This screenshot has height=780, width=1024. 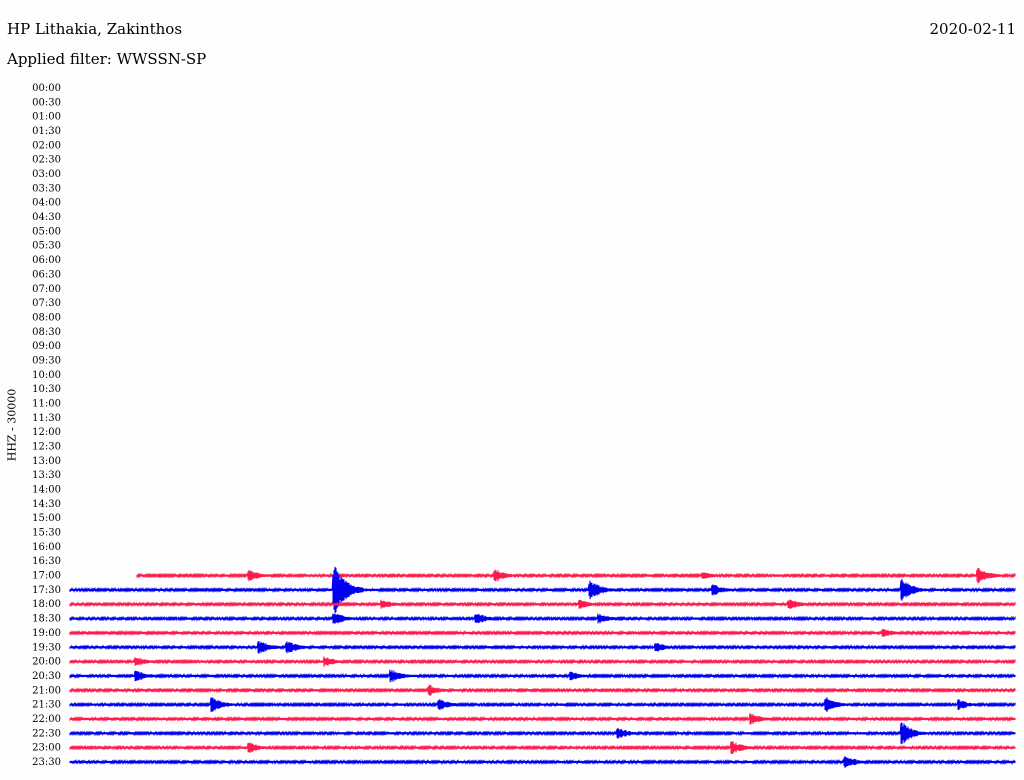 I want to click on row-label-0100: 01:00, so click(x=46, y=117).